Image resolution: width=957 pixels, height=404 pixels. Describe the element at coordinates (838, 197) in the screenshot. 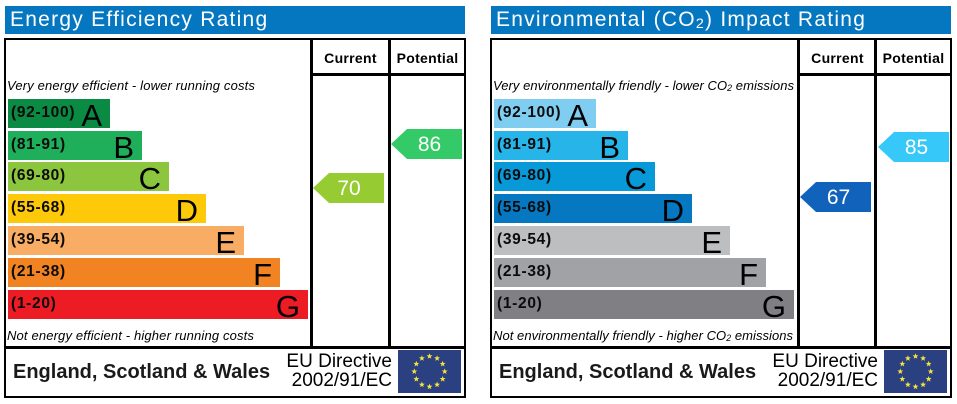

I see `svg-text: 67` at that location.